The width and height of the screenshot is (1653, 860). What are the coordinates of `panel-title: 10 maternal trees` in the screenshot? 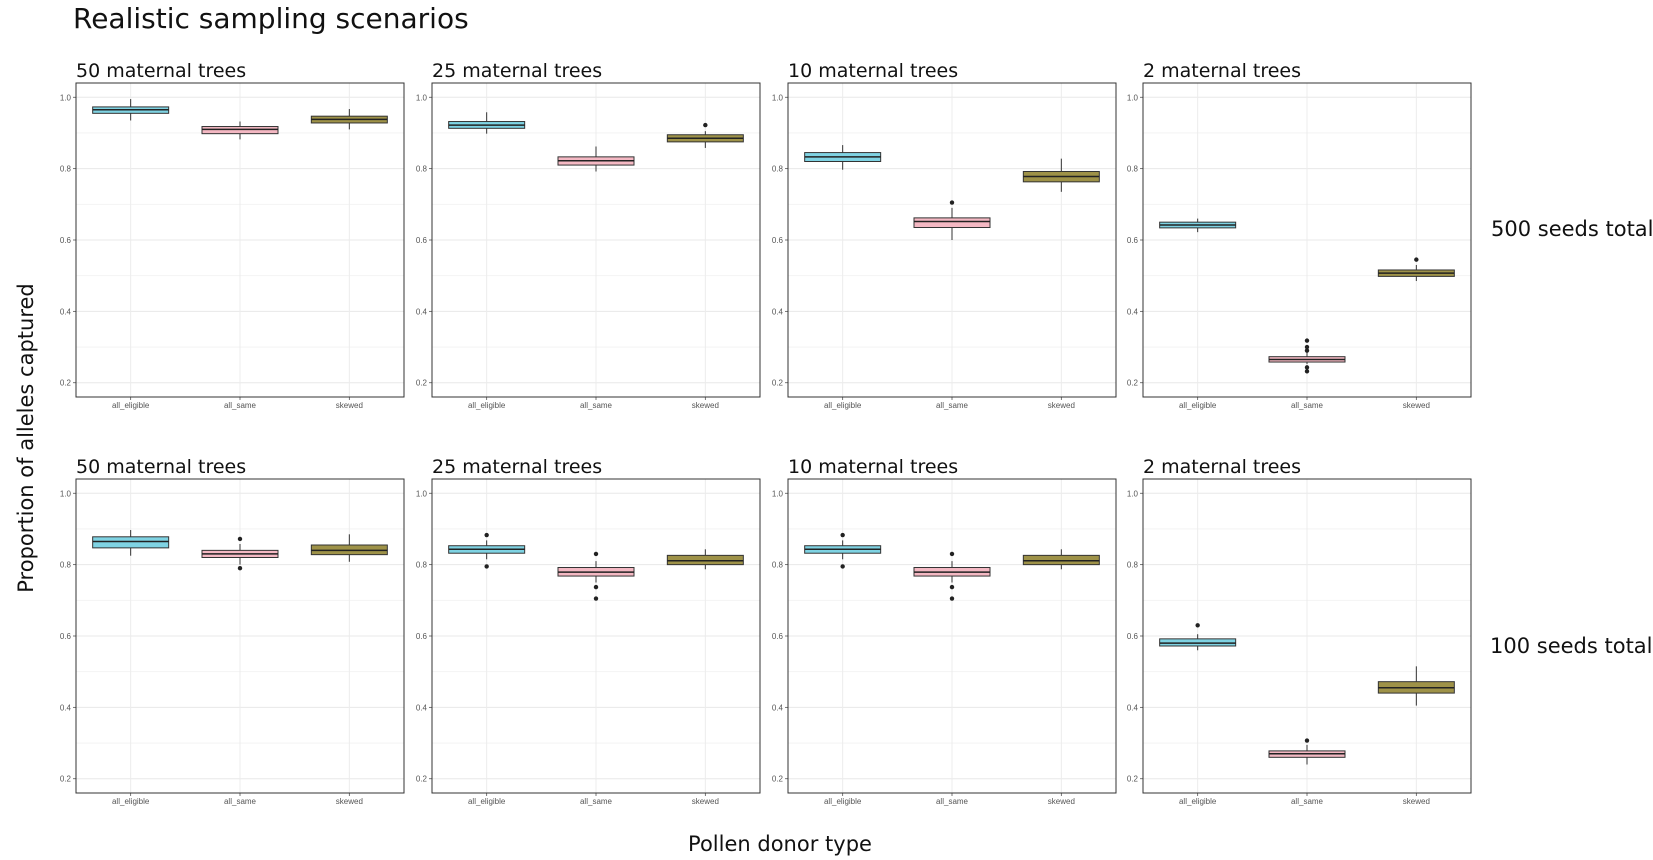 It's located at (873, 467).